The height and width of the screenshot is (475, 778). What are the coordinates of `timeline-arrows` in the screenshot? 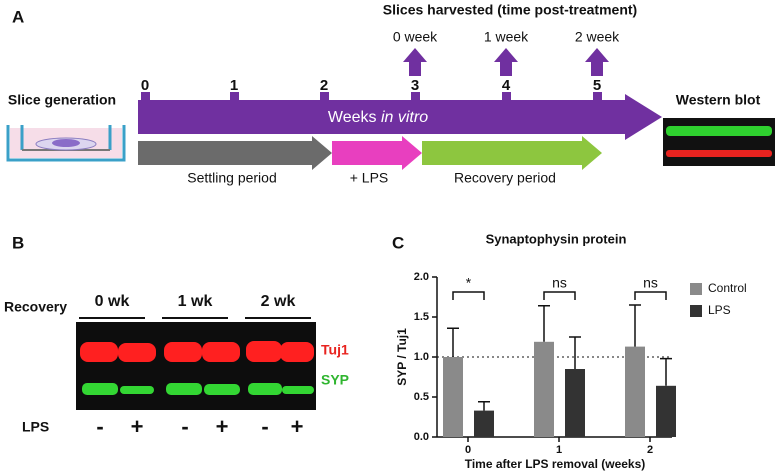 It's located at (400, 132).